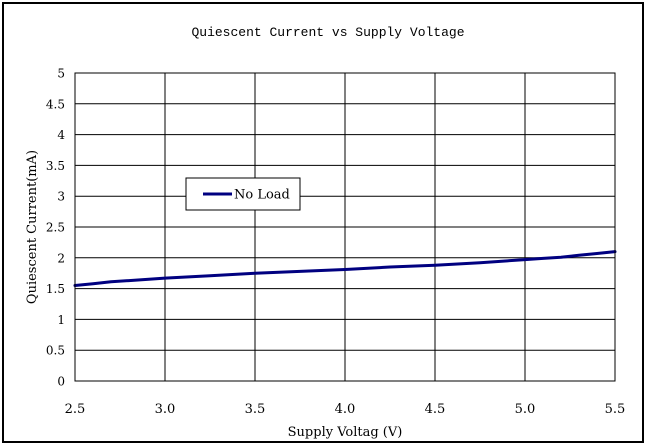  I want to click on y-tick-label: 5, so click(61, 74).